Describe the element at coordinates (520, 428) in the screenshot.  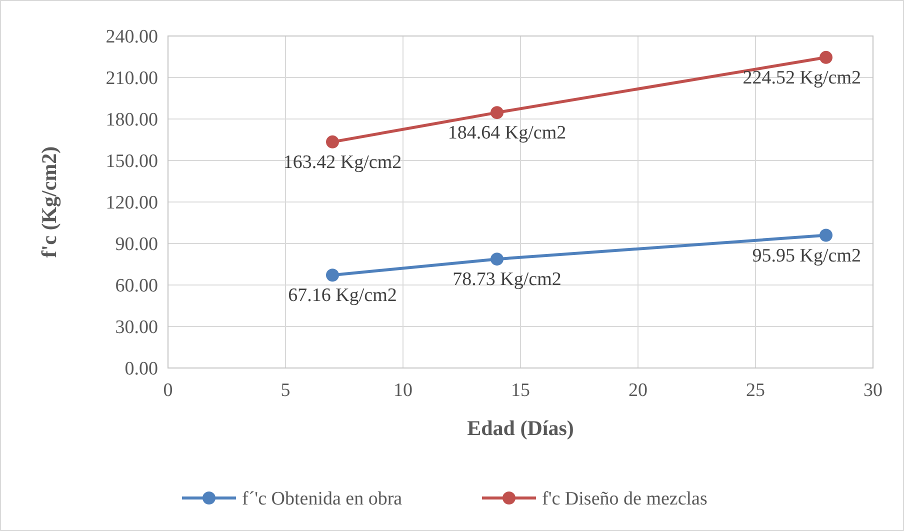
I see `x-axis-title: Edad (Días)` at that location.